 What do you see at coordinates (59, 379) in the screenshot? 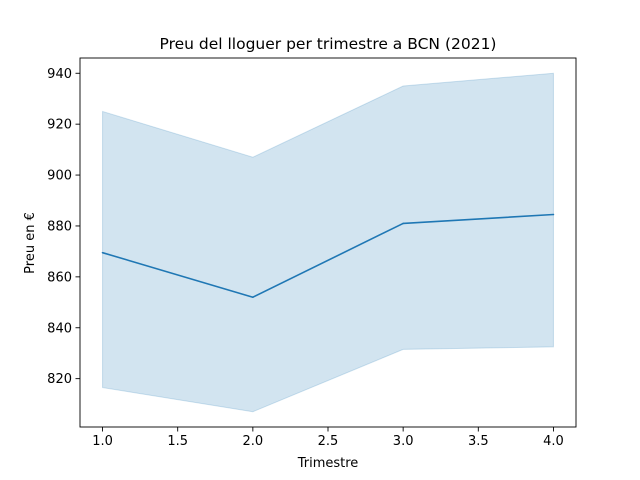
I see `y-tick-label: 820` at bounding box center [59, 379].